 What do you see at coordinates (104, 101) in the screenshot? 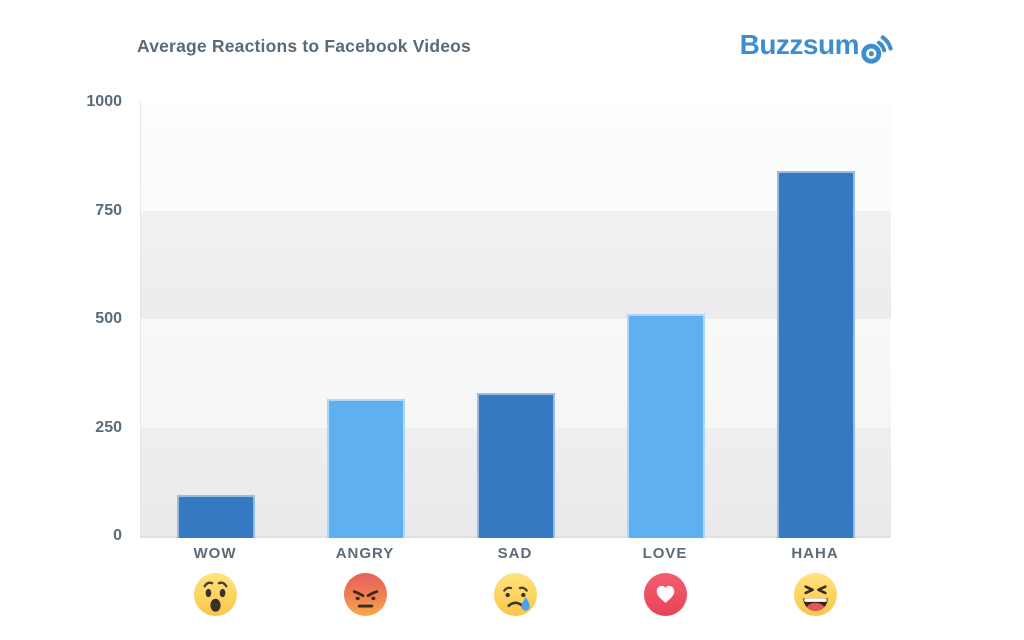
I see `y-tick-label: 1000` at bounding box center [104, 101].